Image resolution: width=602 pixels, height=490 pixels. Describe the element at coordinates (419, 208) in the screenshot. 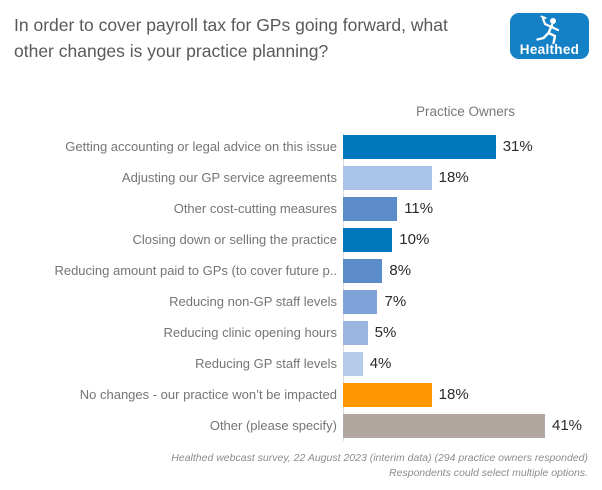

I see `value-label: 11%` at that location.